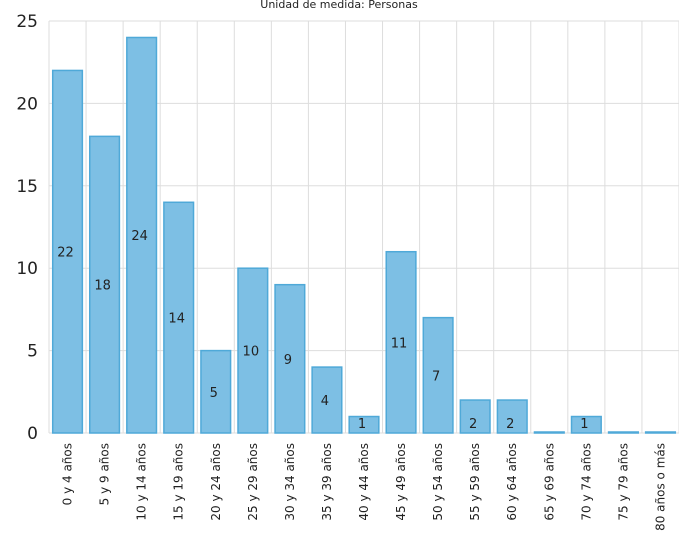 The width and height of the screenshot is (679, 549). I want to click on data-label: 11, so click(399, 343).